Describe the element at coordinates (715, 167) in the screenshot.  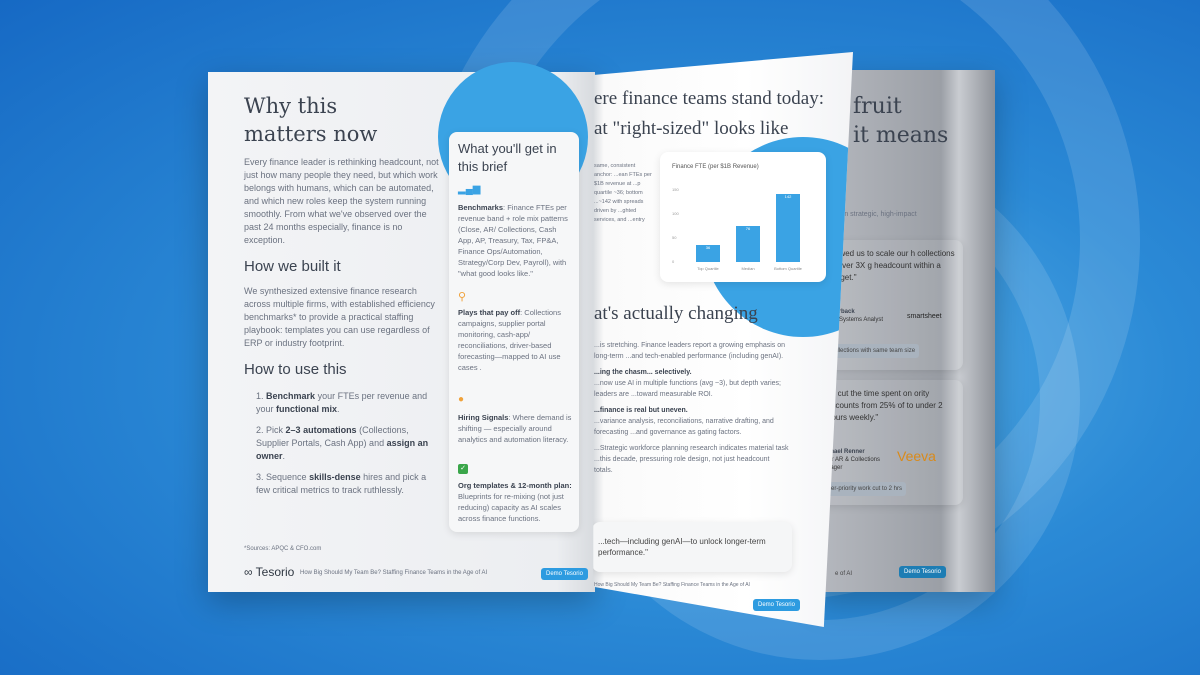
I see `chart-title: Finance FTE (per $1B Revenue)` at that location.